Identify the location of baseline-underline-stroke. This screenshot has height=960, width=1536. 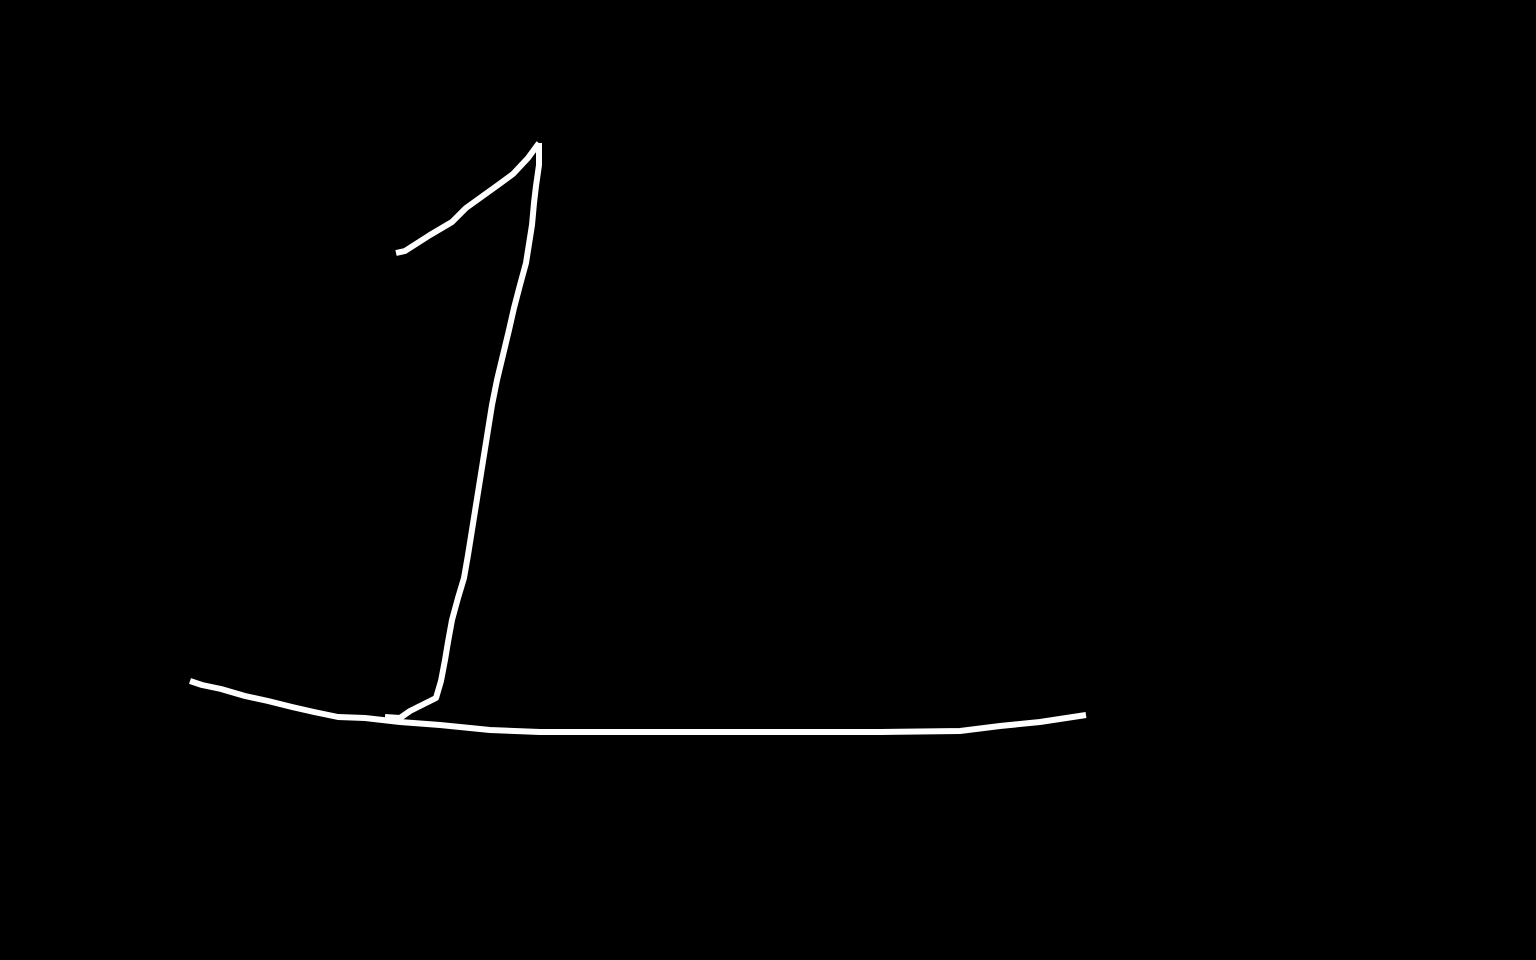
(638, 706).